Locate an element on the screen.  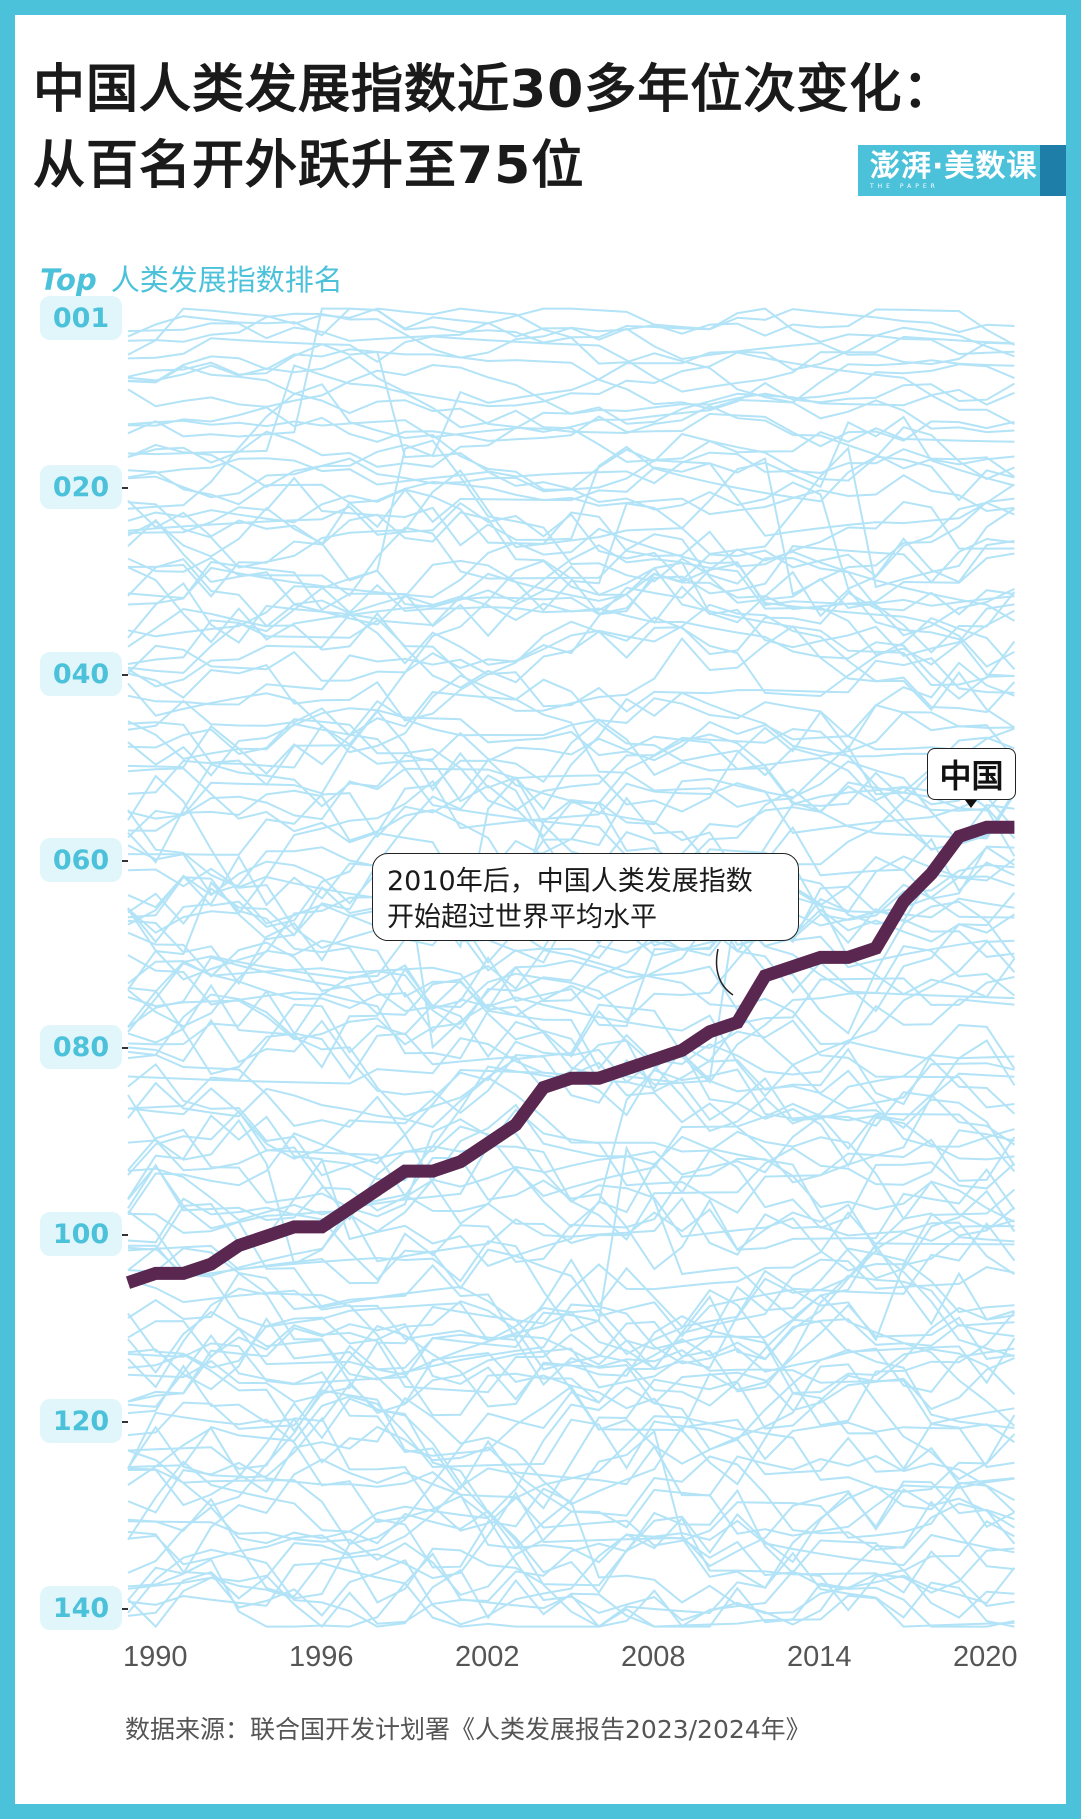
y-tick-label: 080 is located at coordinates (81, 1047).